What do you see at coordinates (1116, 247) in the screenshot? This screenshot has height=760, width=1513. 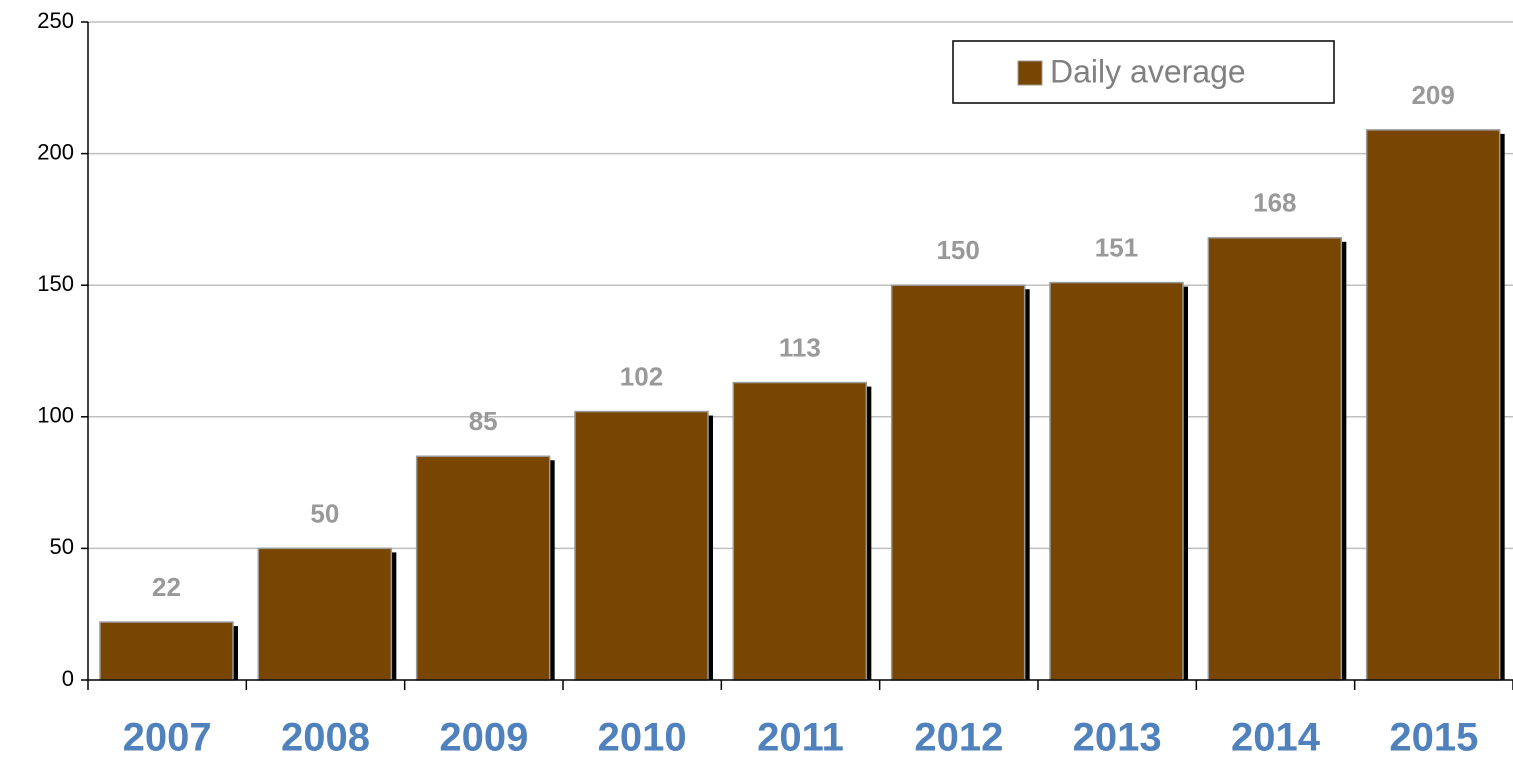 I see `data-label: 151` at bounding box center [1116, 247].